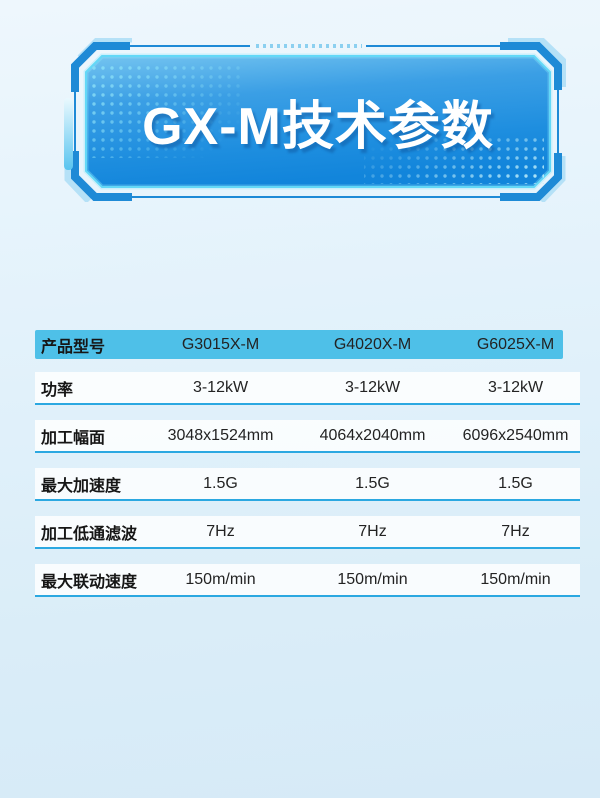  I want to click on table-row: 功率 3-12kW 3-12kW 3-12kW, so click(307, 388).